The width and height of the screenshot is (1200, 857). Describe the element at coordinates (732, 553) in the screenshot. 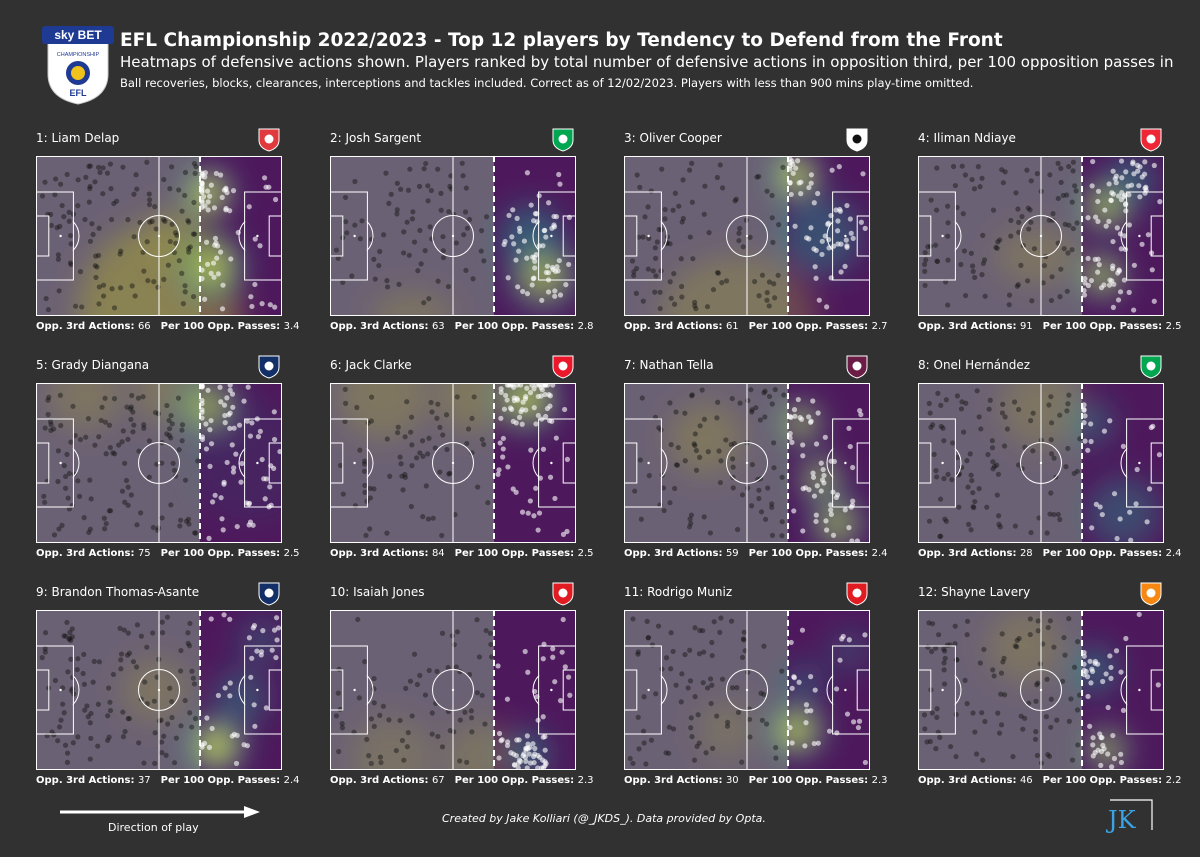

I see `opp-third-value: 59` at that location.